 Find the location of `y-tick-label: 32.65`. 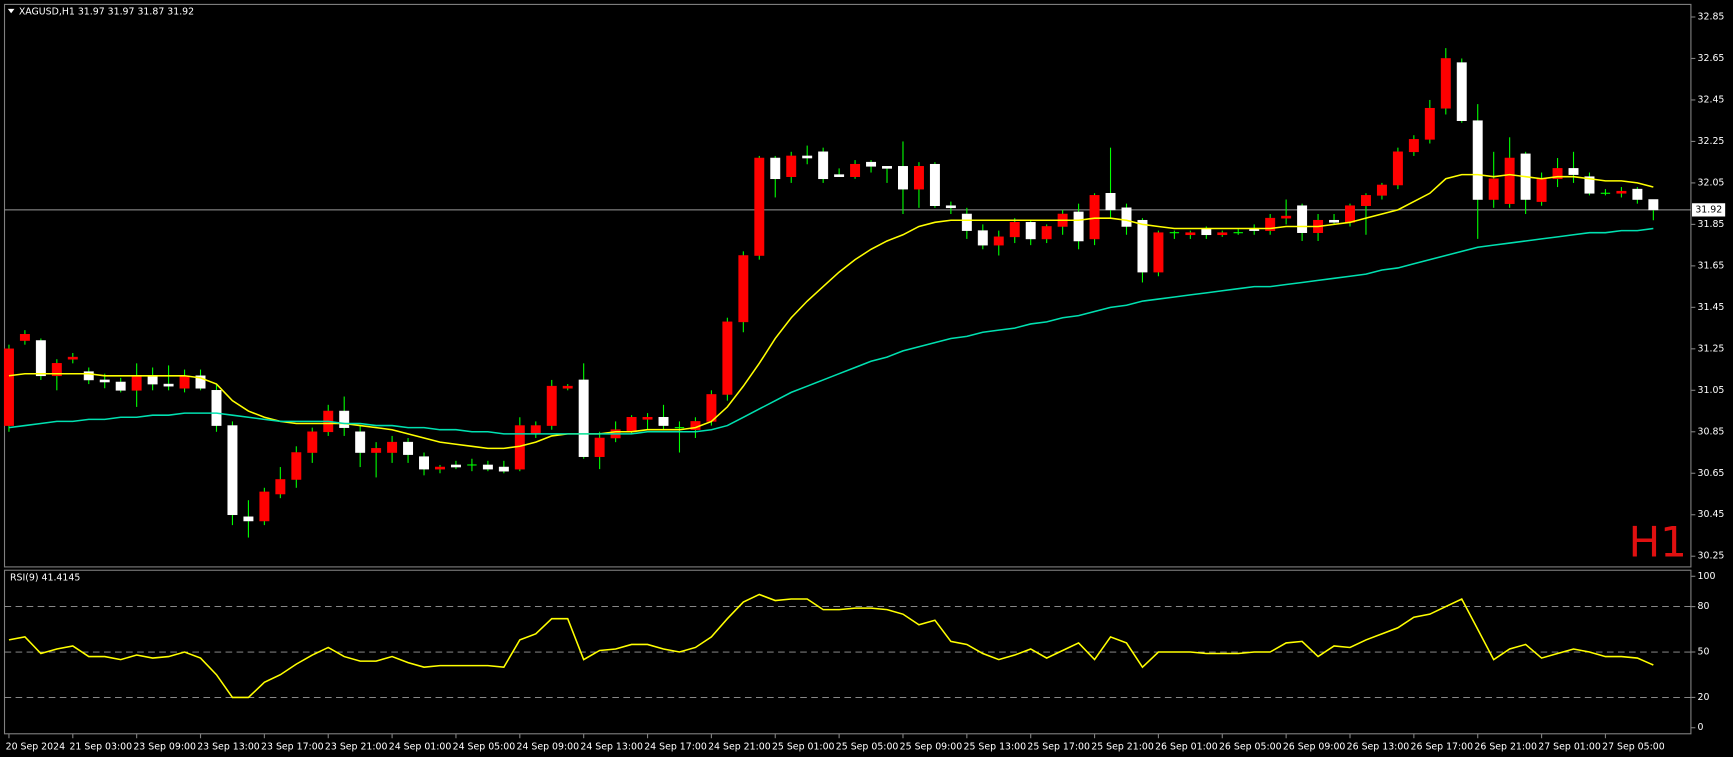

y-tick-label: 32.65 is located at coordinates (1711, 58).